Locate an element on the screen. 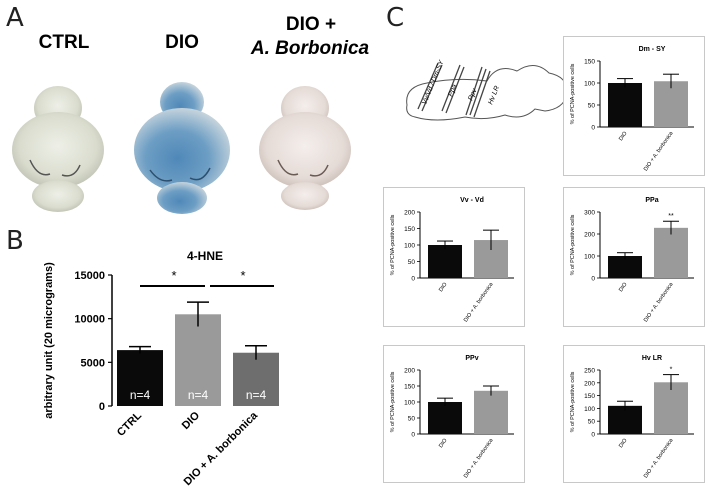 The image size is (709, 486). chart-title: 4-HNE is located at coordinates (205, 256).